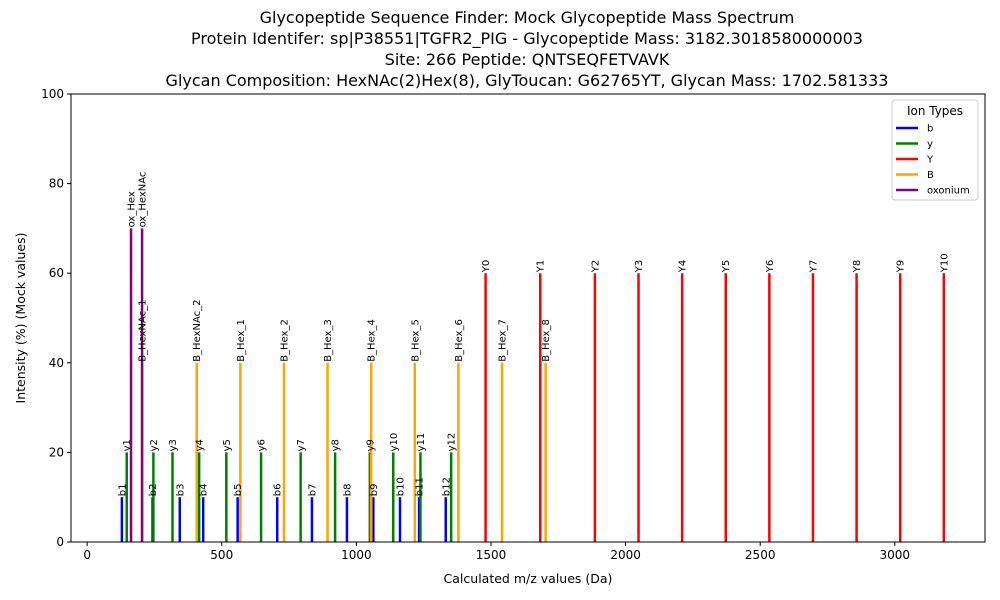 The height and width of the screenshot is (600, 1000). What do you see at coordinates (930, 129) in the screenshot?
I see `legend-label-b: b` at bounding box center [930, 129].